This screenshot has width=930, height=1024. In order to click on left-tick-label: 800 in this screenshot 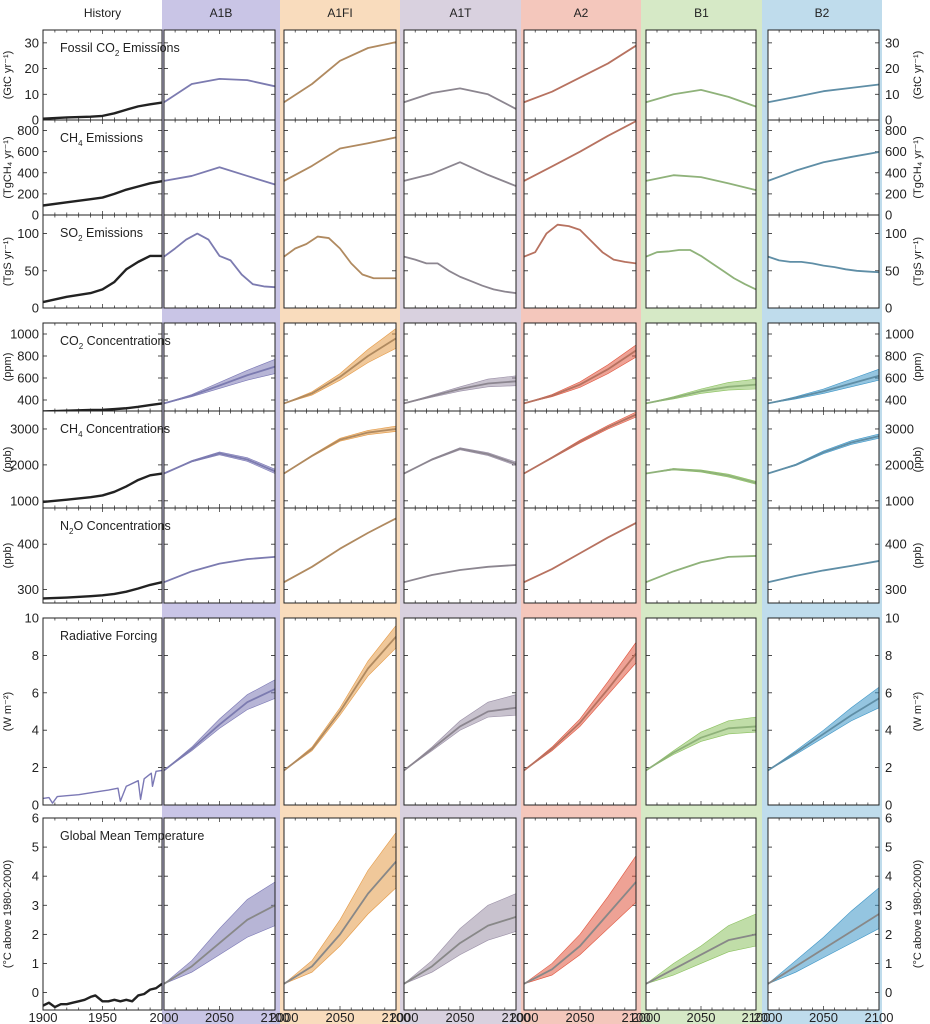, I will do `click(28, 356)`.